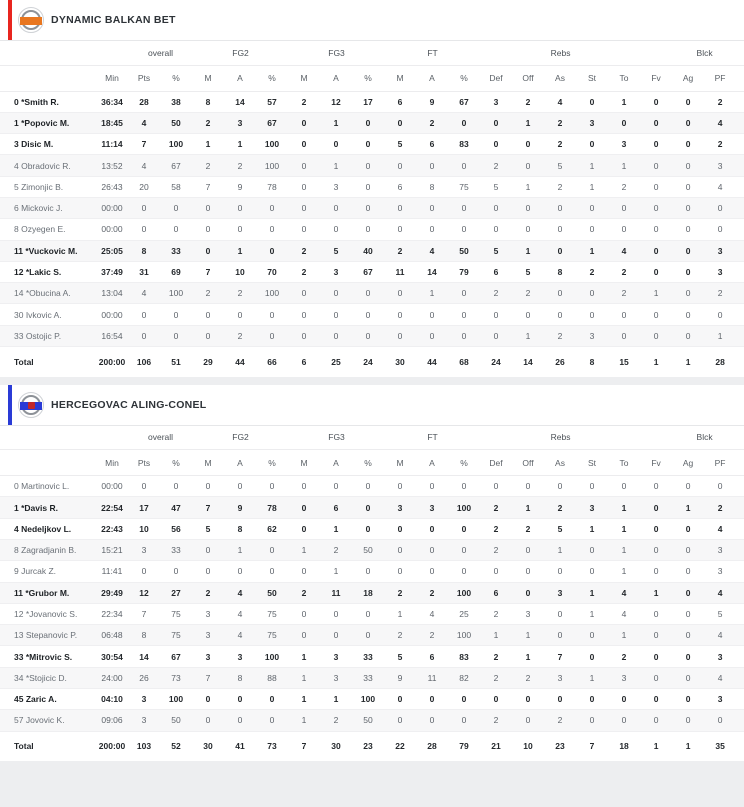 This screenshot has width=744, height=807. I want to click on stat-cell-As: 5, so click(560, 165).